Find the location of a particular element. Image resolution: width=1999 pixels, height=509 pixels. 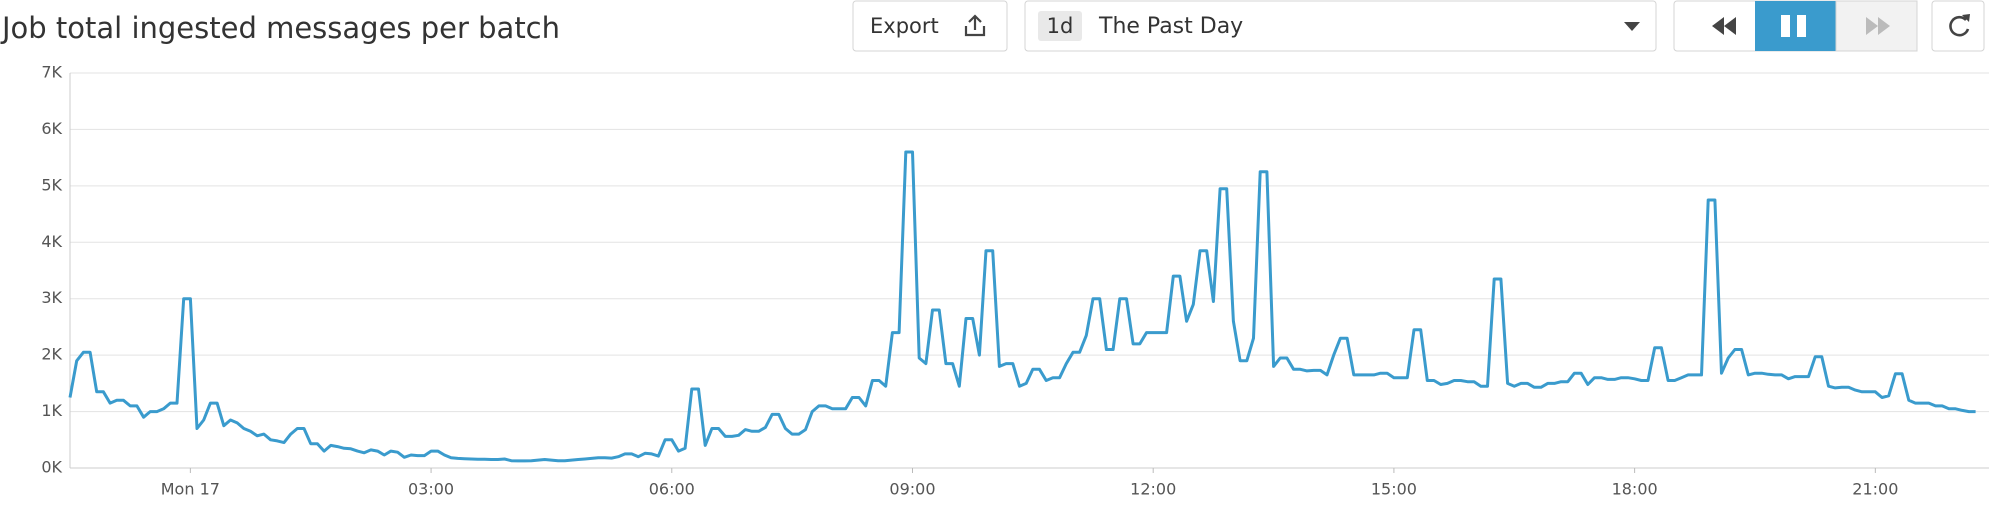

x-tick-label: 18:00 is located at coordinates (1635, 489).